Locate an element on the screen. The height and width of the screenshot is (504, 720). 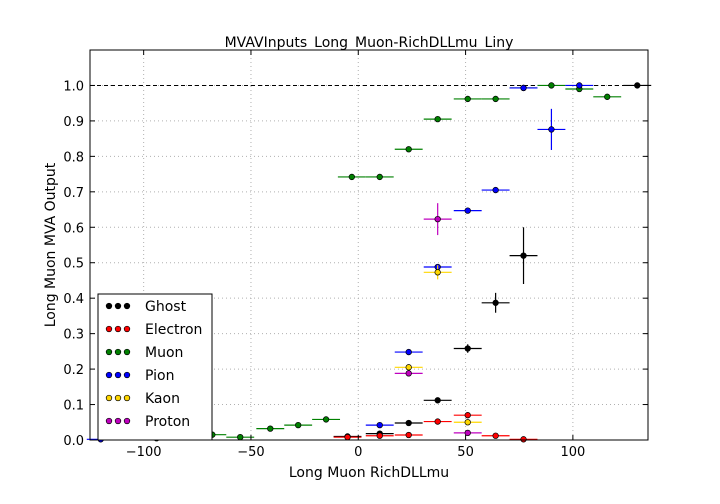
x-axis-label: Long Muon RichDLLmu is located at coordinates (369, 473).